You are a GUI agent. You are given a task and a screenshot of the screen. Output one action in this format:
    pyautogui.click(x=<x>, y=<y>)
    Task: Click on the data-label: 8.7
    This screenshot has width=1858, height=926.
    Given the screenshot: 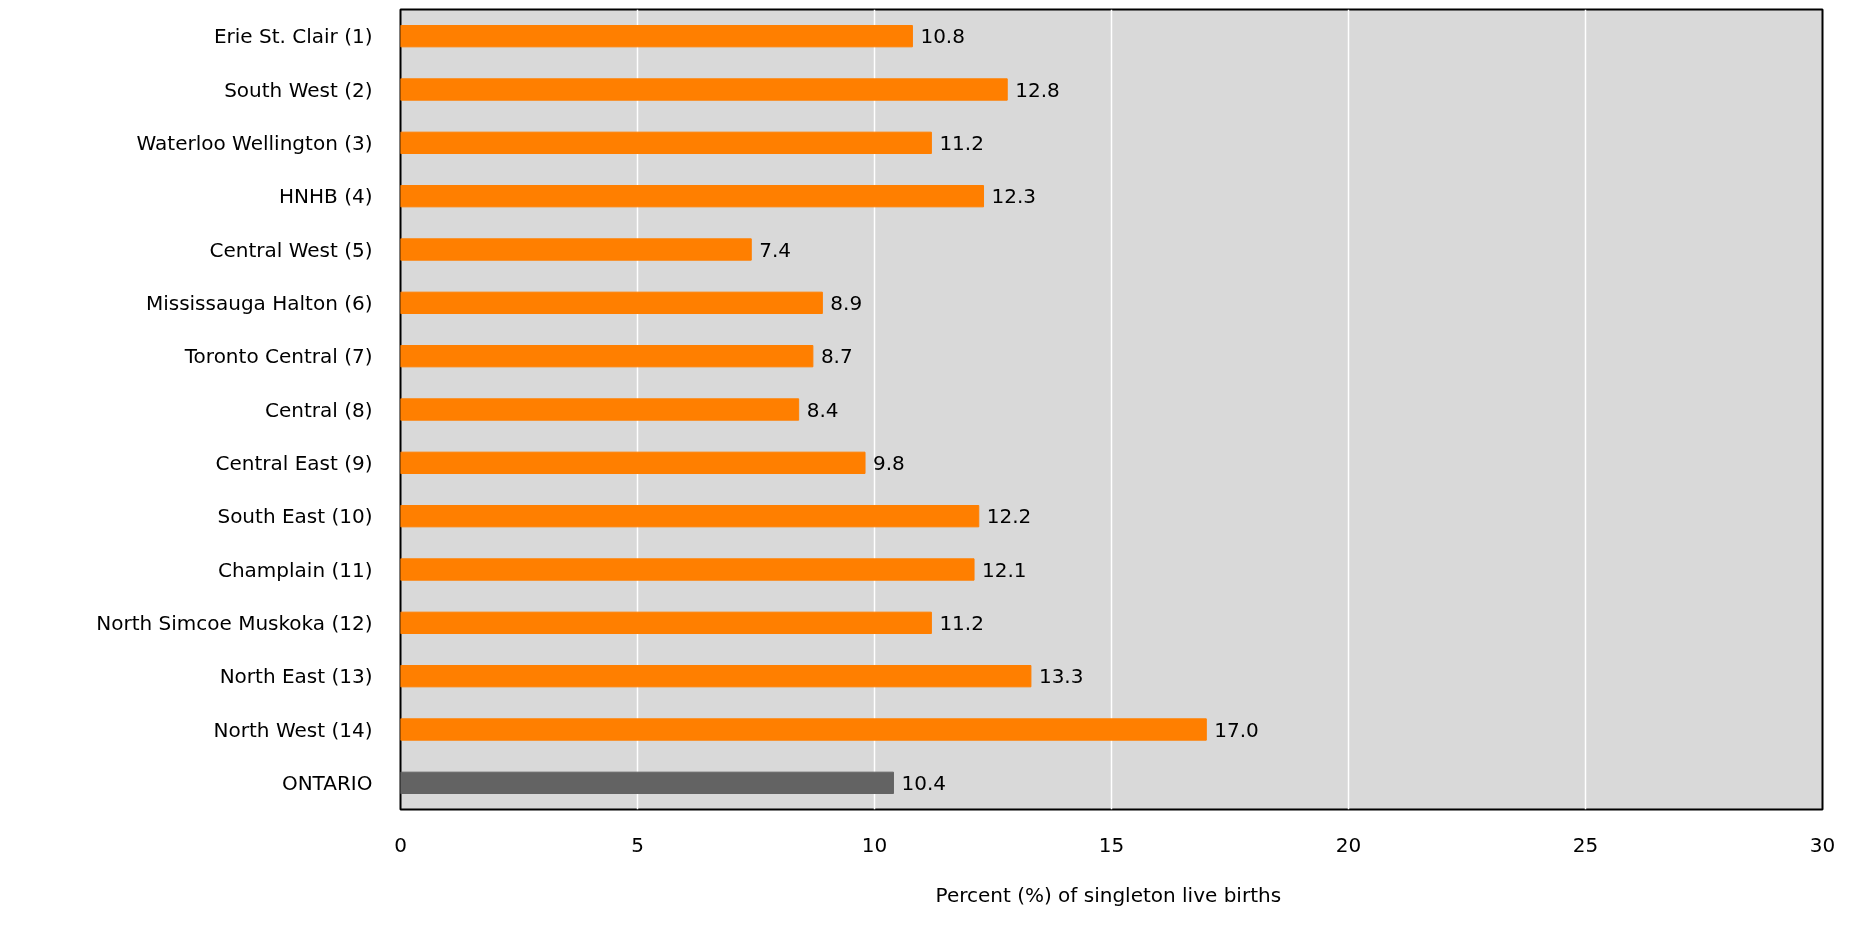 What is the action you would take?
    pyautogui.click(x=836, y=356)
    